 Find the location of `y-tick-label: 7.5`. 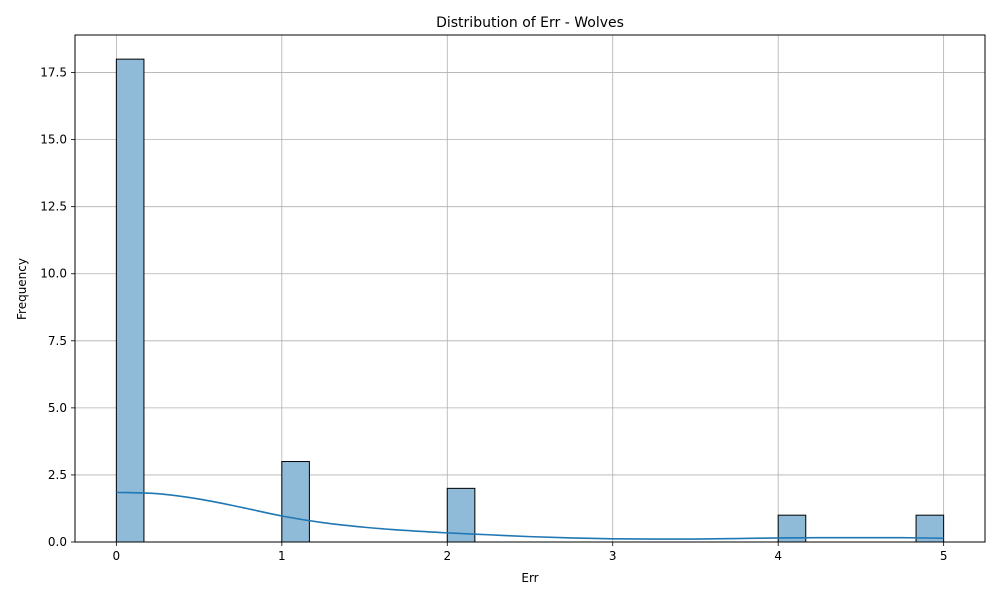

y-tick-label: 7.5 is located at coordinates (57, 341).